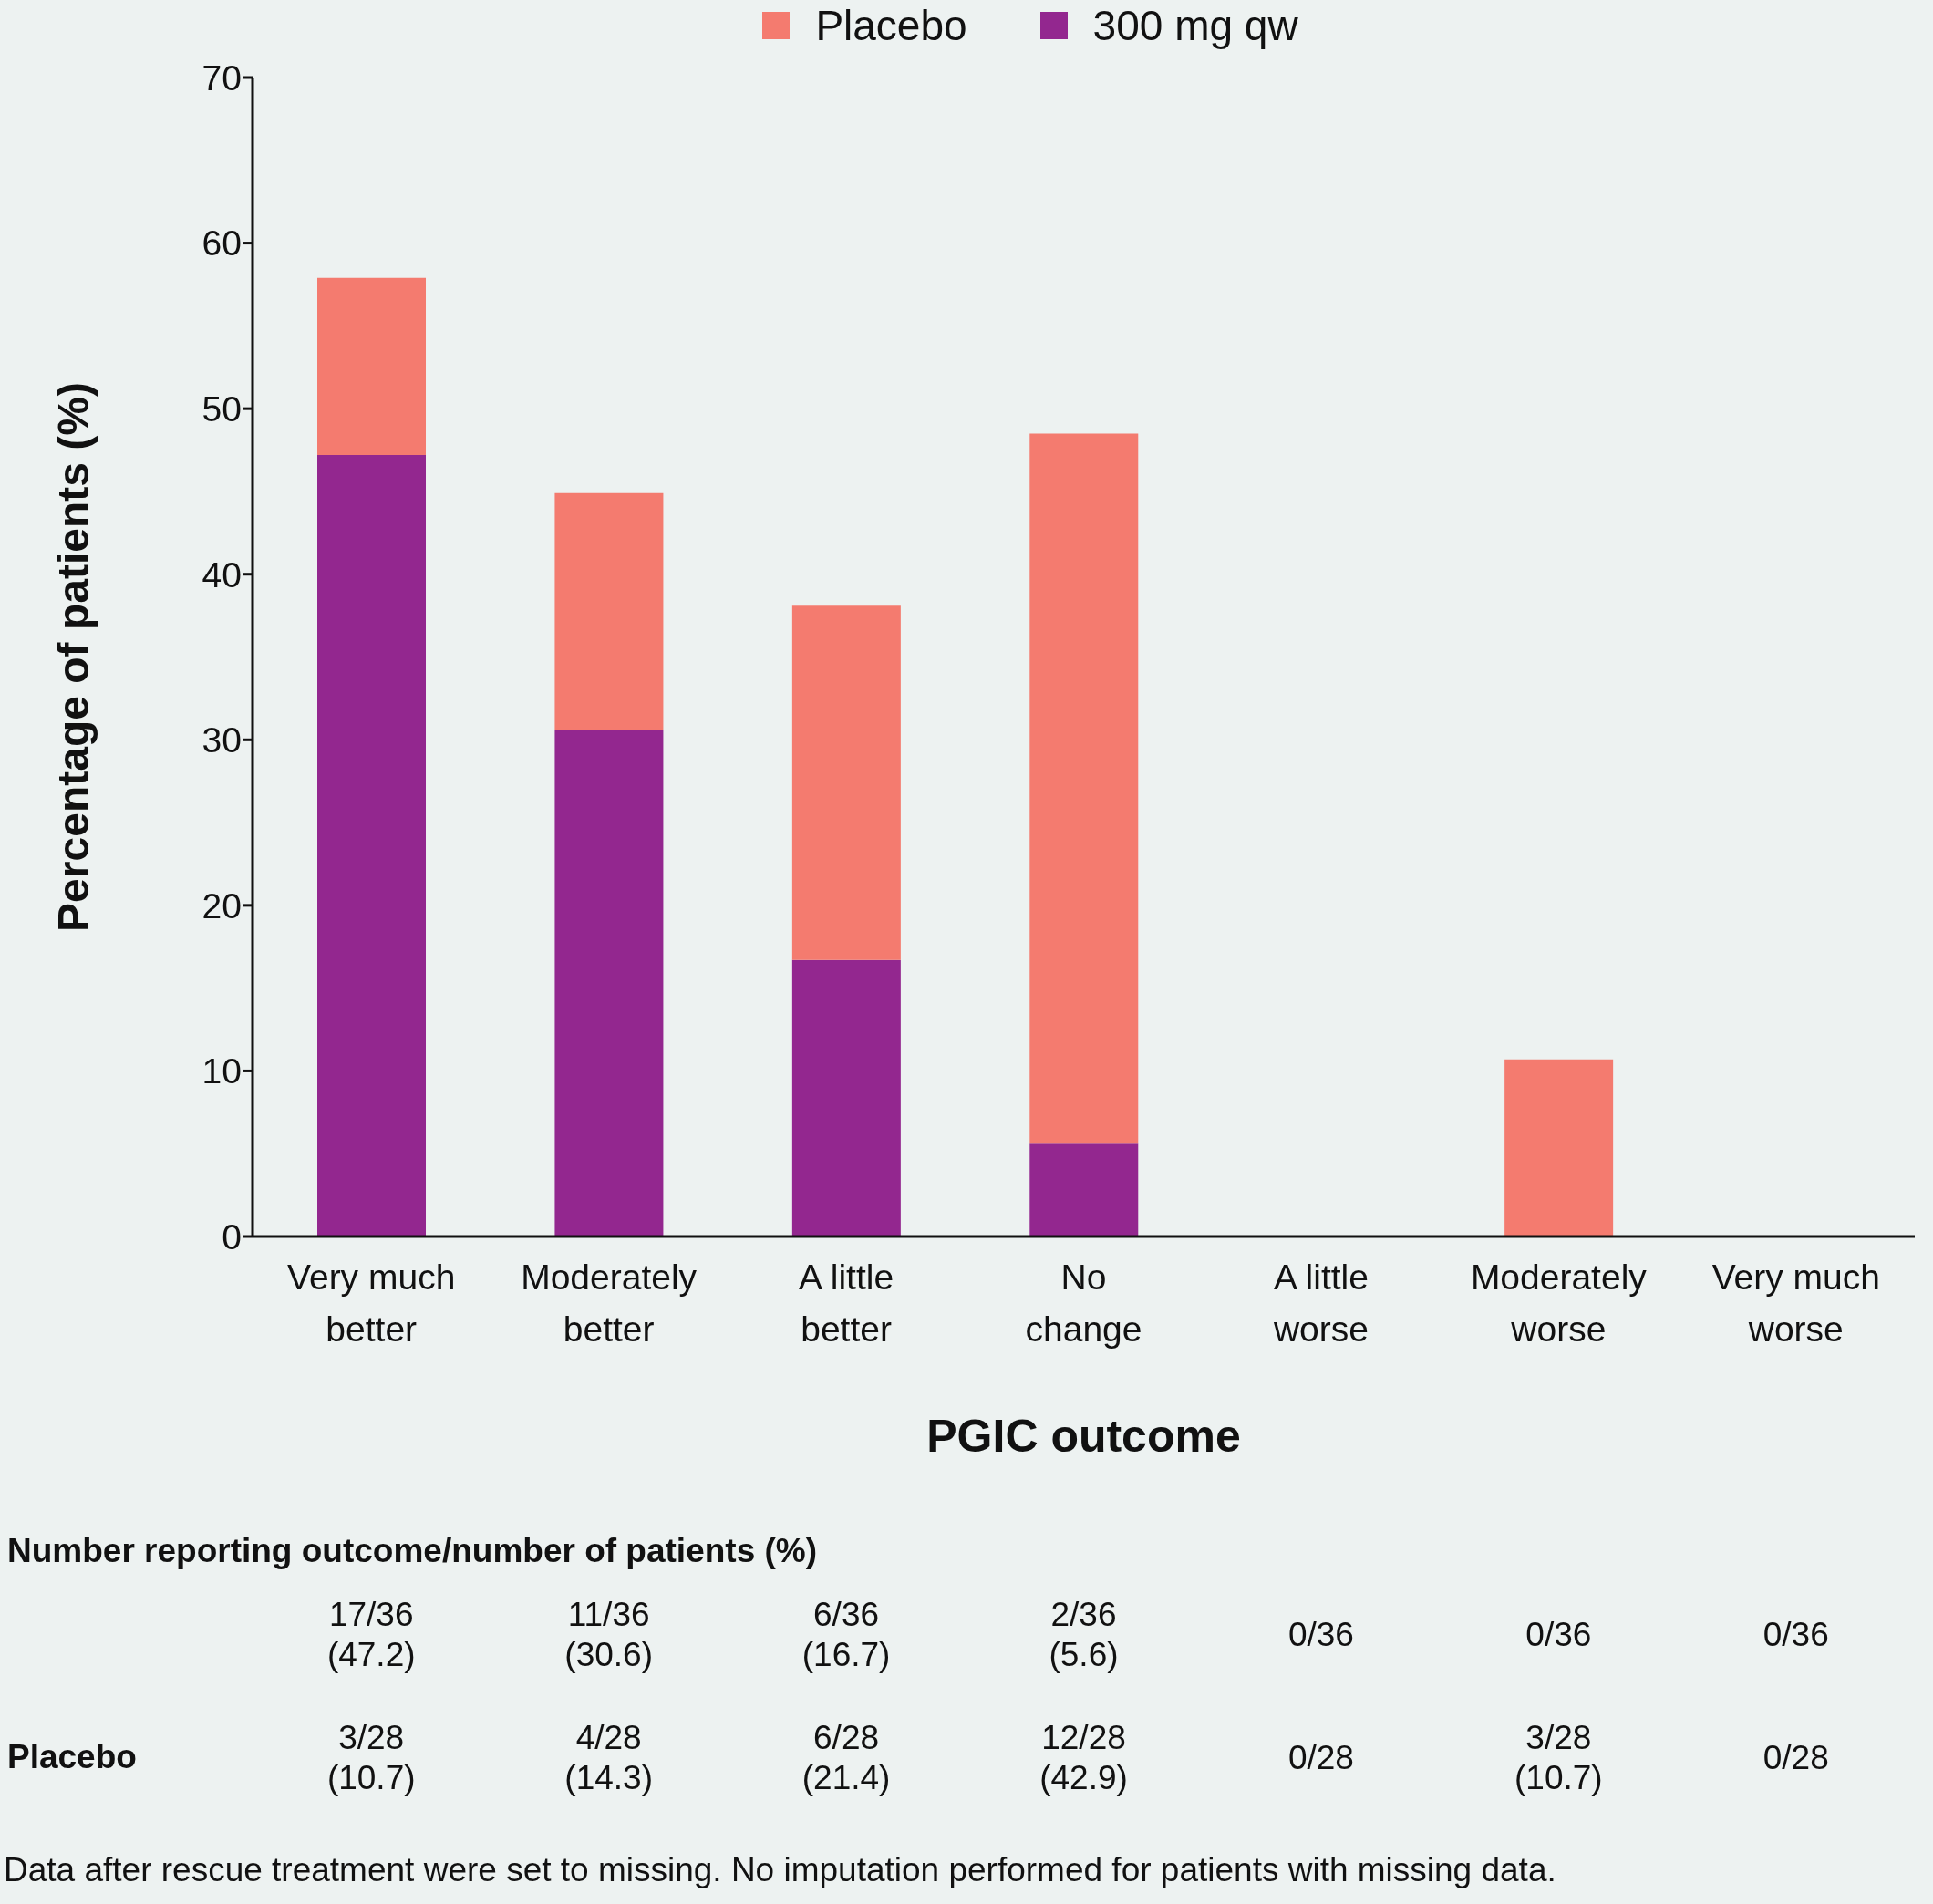 This screenshot has width=1933, height=1904. I want to click on text: Placebo, so click(72, 1757).